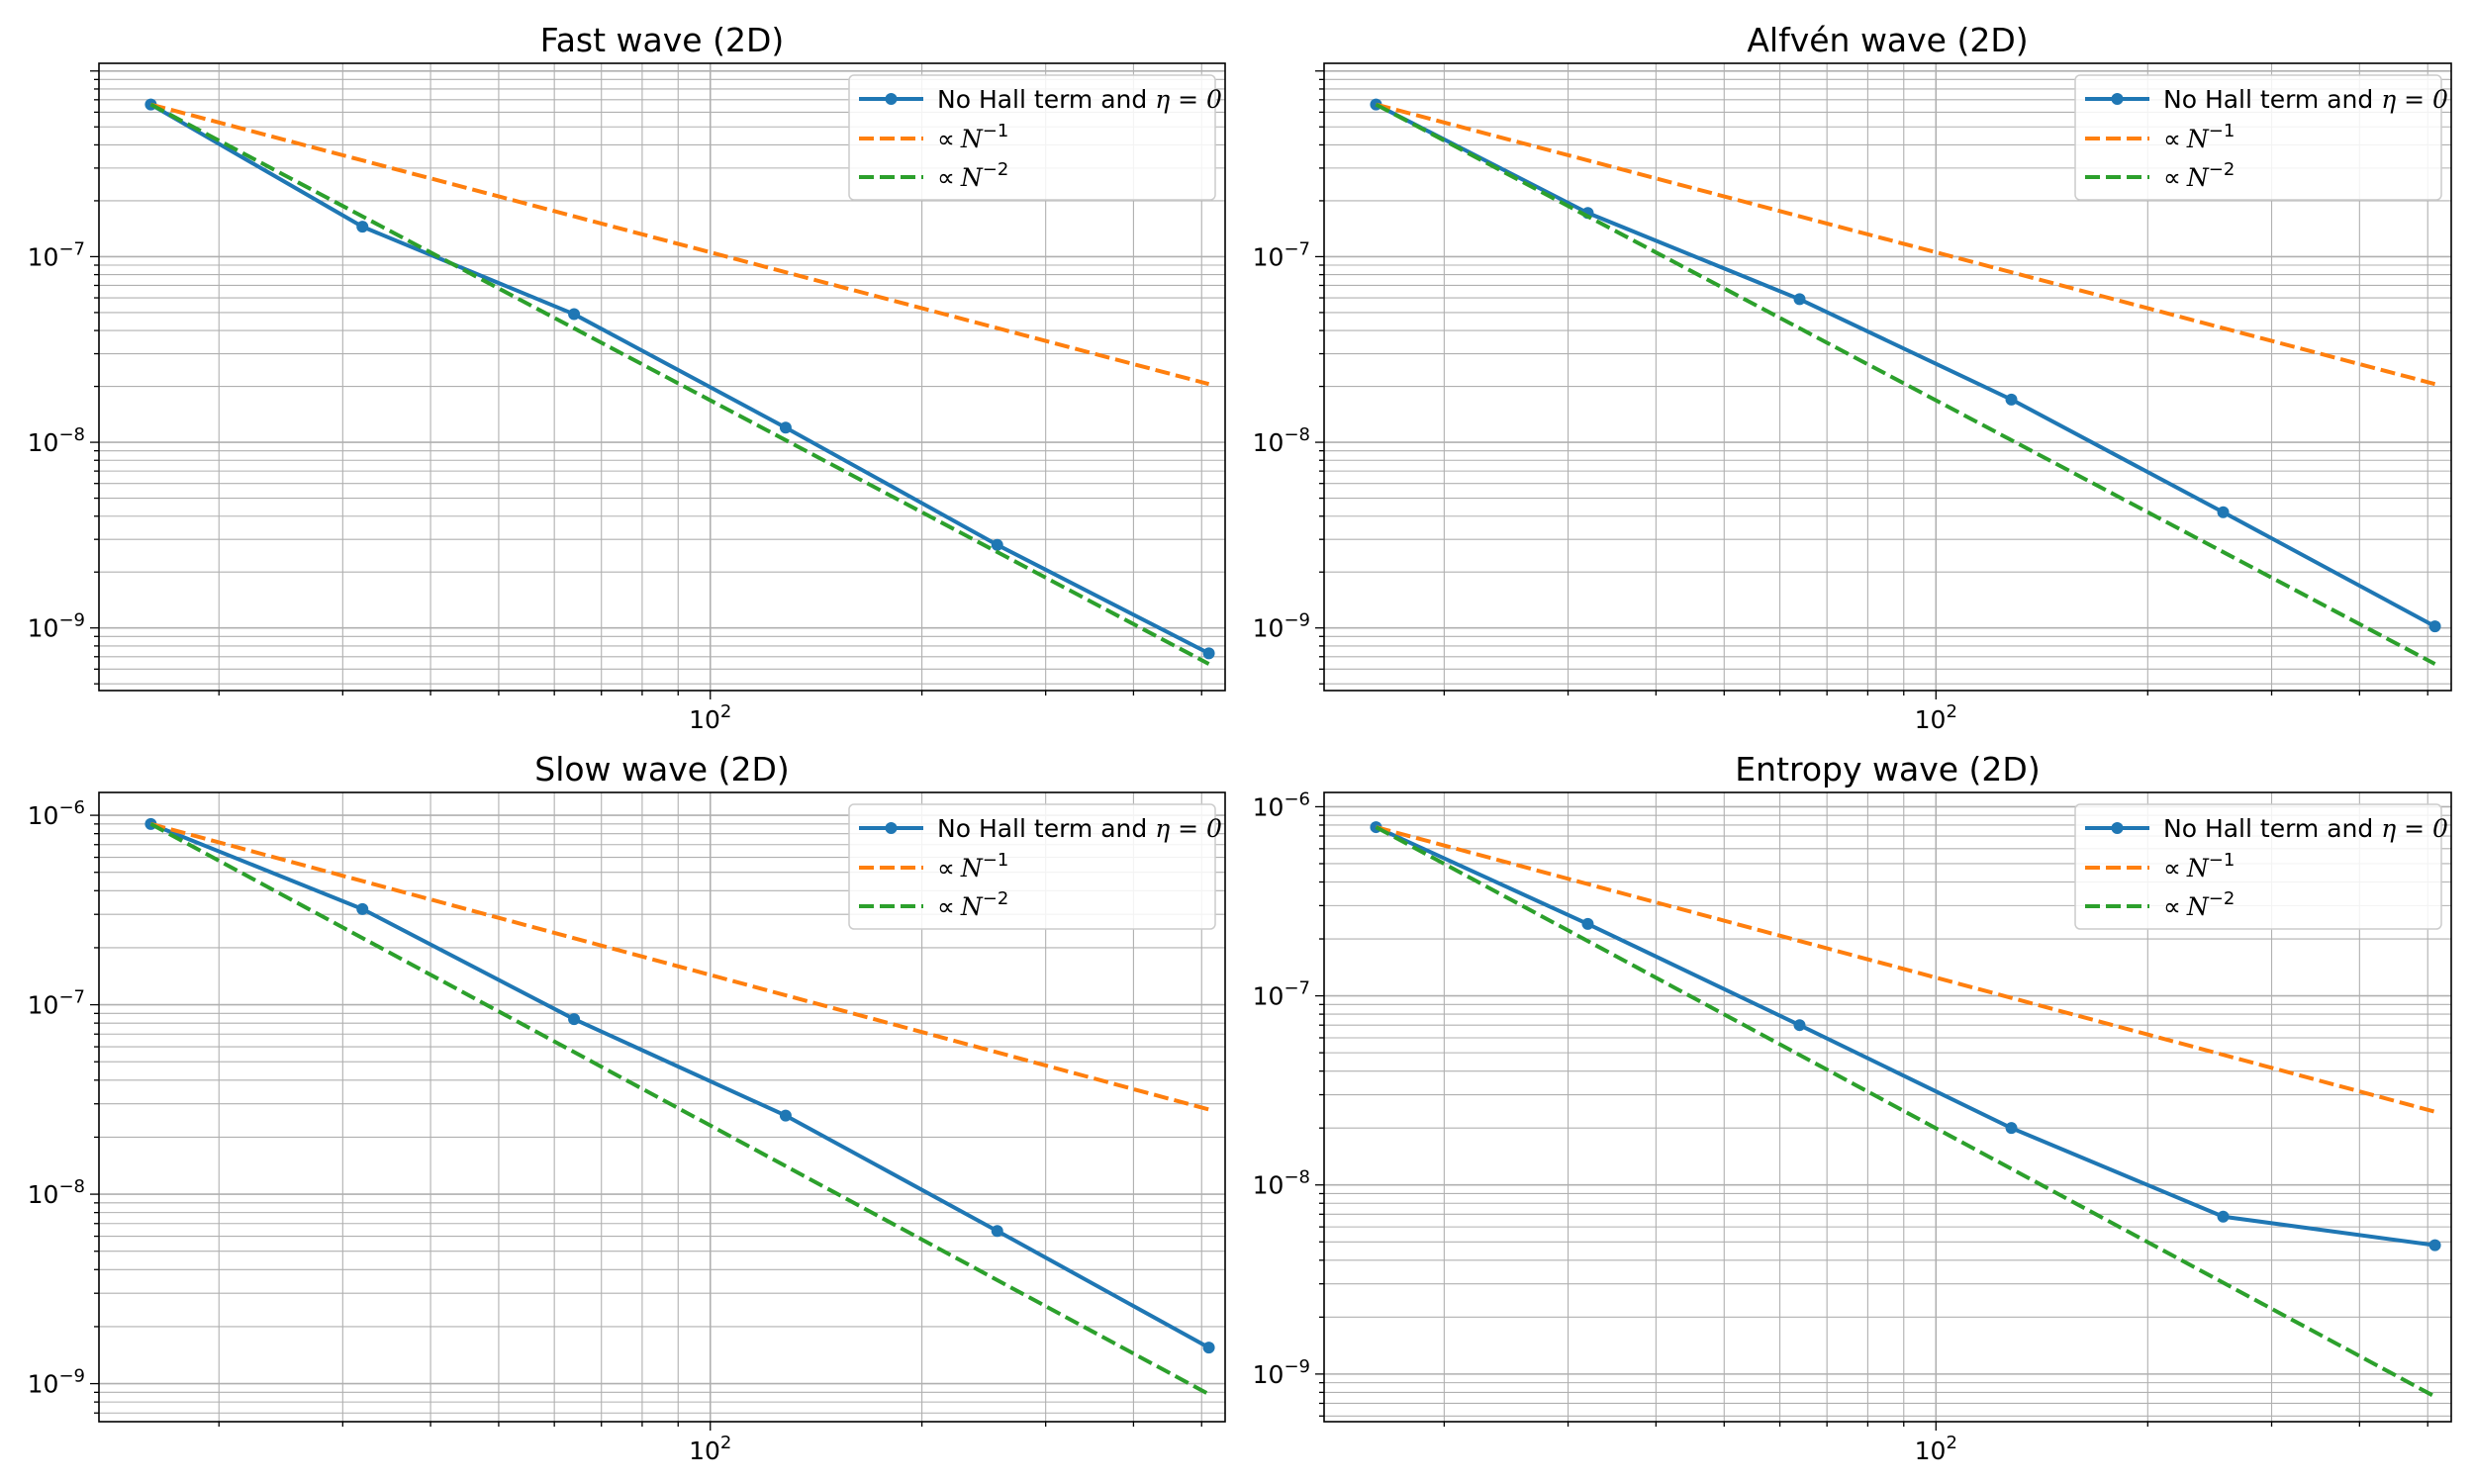 Image resolution: width=2474 pixels, height=1484 pixels. I want to click on series-measured-line, so click(1905, 1036).